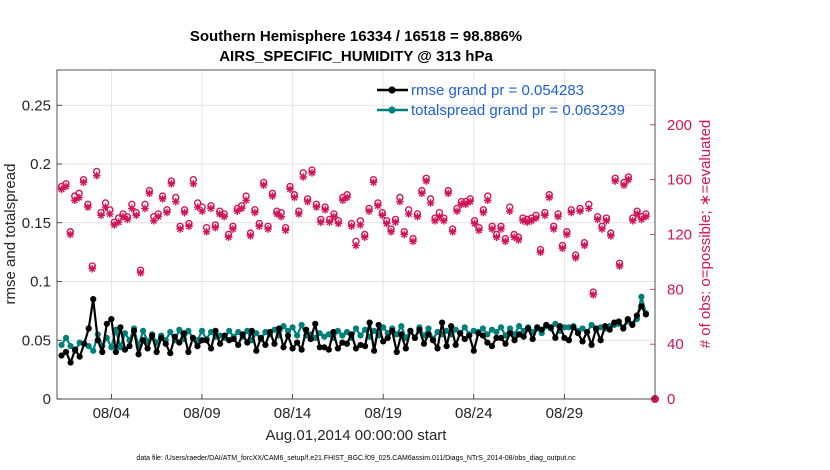  Describe the element at coordinates (474, 413) in the screenshot. I see `x-tick-label: 08/24` at that location.